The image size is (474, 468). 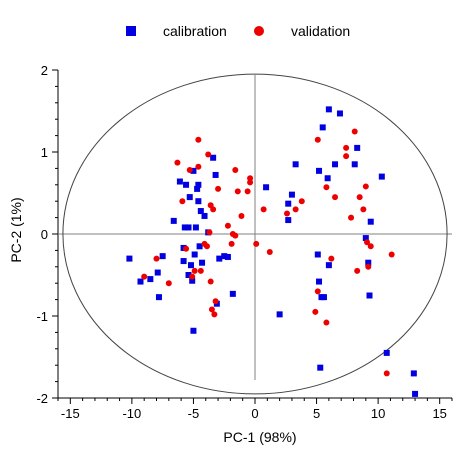 I want to click on x-tick-label: -15, so click(x=70, y=413).